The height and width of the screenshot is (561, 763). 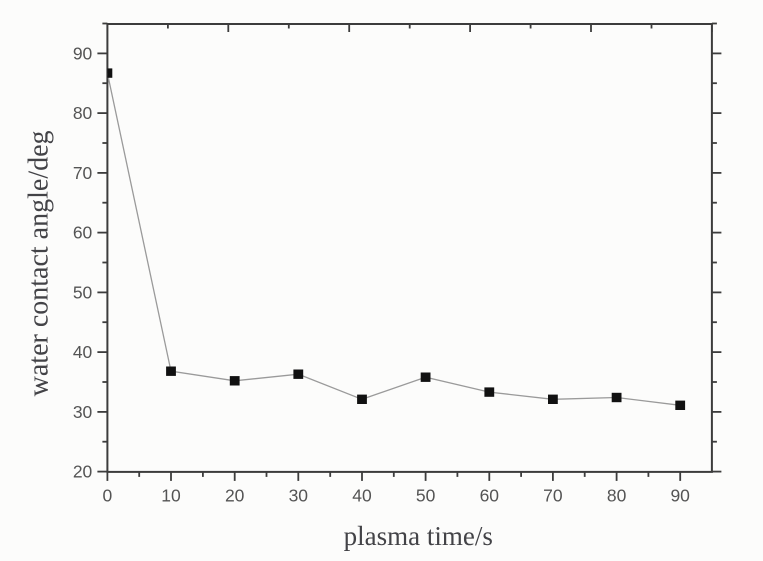 I want to click on svg-text: 10, so click(x=171, y=495).